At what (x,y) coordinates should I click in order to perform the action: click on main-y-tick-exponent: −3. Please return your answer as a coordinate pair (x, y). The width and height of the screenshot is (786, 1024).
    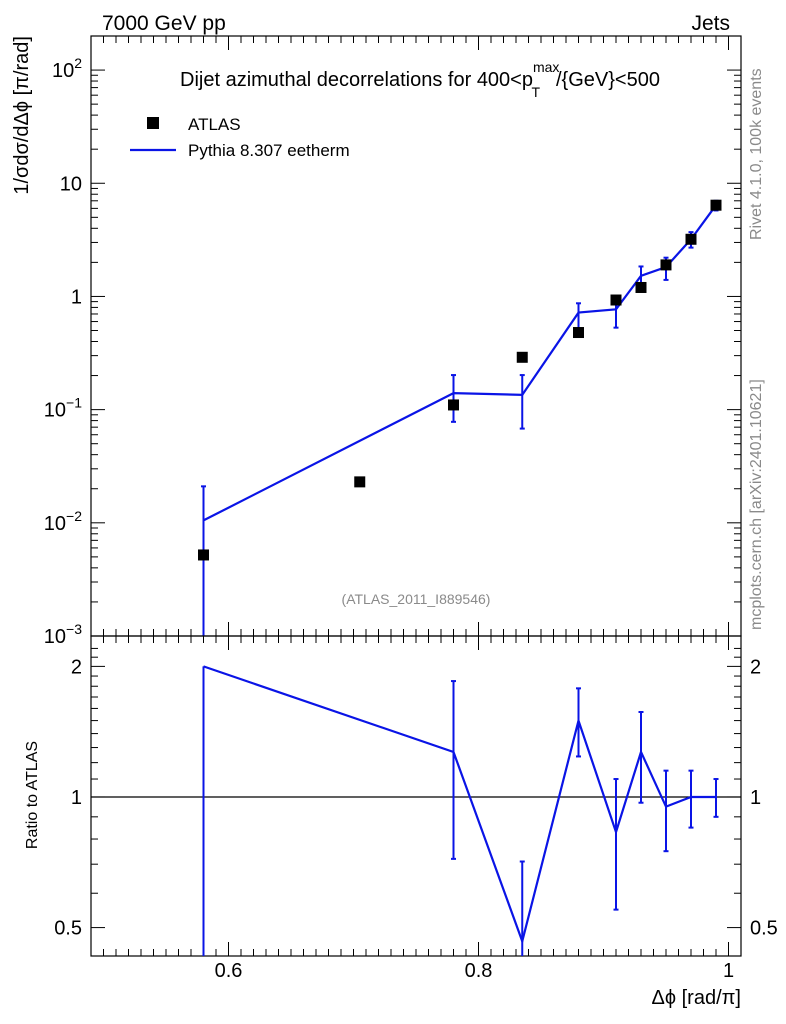
    Looking at the image, I should click on (74, 629).